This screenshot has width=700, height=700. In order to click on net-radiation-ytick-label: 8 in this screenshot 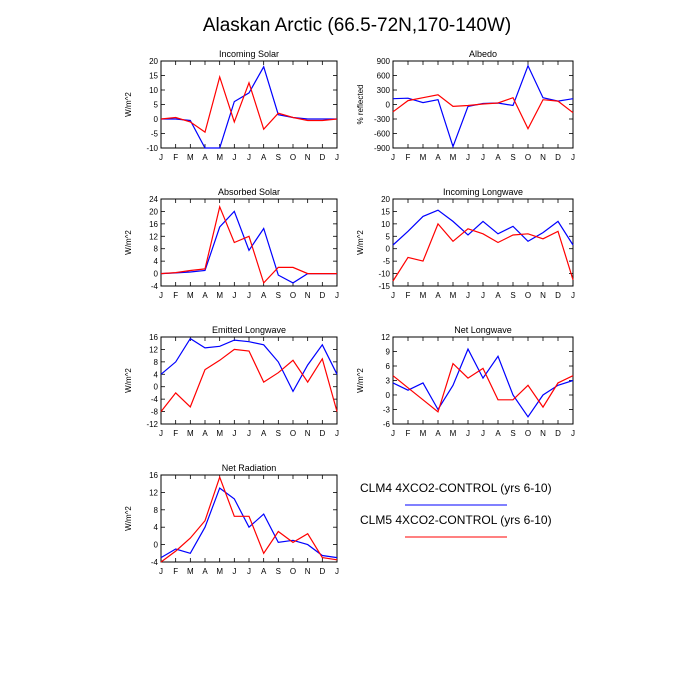, I will do `click(156, 510)`.